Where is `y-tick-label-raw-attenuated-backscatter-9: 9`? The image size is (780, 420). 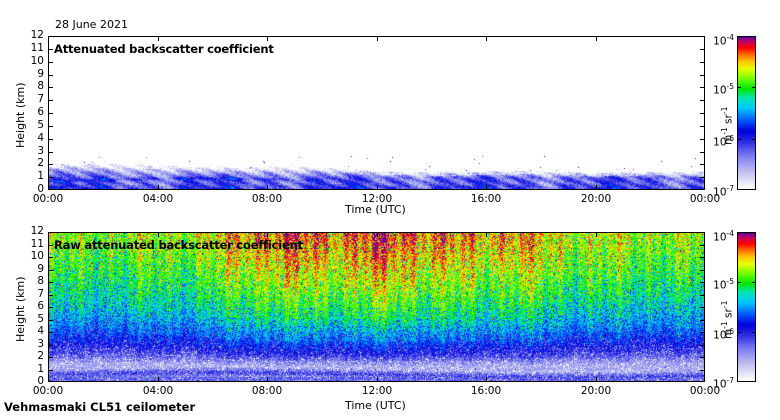 y-tick-label-raw-attenuated-backscatter-9: 9 is located at coordinates (40, 269).